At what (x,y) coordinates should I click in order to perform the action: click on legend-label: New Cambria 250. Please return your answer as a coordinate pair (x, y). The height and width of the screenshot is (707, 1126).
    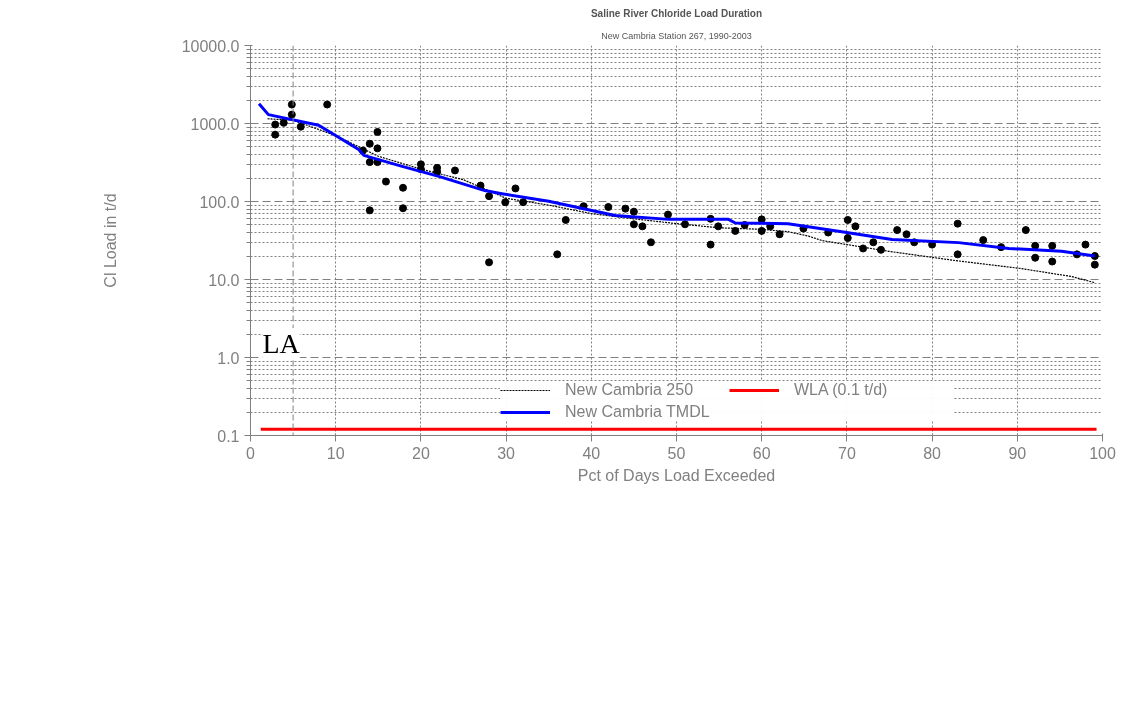
    Looking at the image, I should click on (630, 390).